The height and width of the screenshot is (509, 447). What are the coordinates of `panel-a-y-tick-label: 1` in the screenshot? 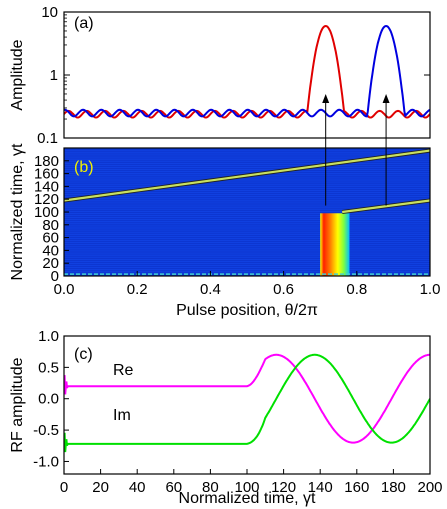 It's located at (54, 75).